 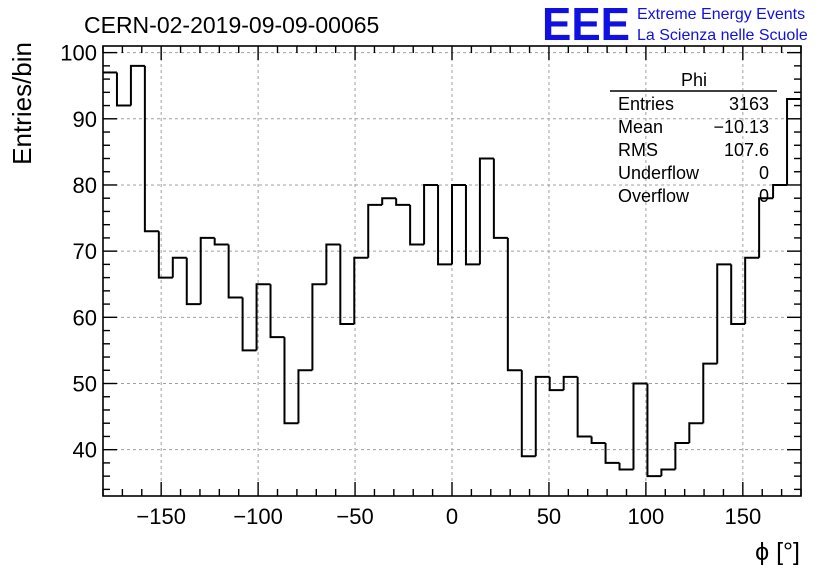 I want to click on stats-row-label: Underflow, so click(x=659, y=173).